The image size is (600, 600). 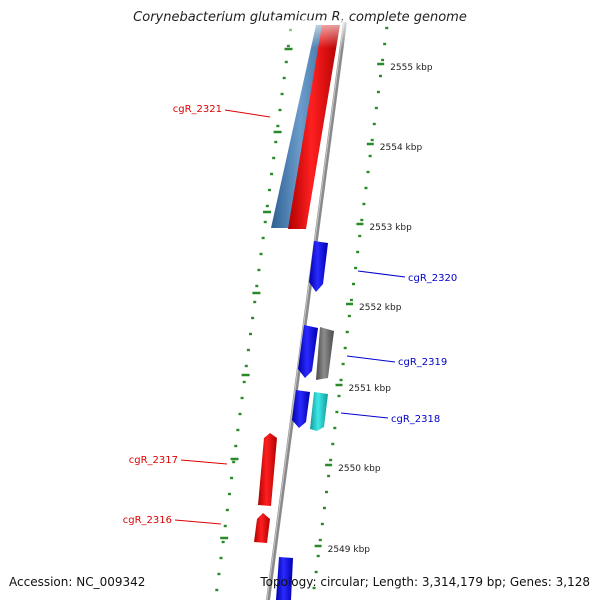 What do you see at coordinates (319, 411) in the screenshot?
I see `gene-cgR_2318-cyan-feature` at bounding box center [319, 411].